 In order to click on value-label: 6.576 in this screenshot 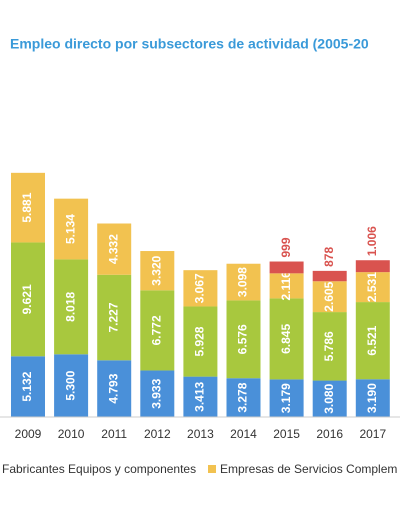, I will do `click(243, 339)`.